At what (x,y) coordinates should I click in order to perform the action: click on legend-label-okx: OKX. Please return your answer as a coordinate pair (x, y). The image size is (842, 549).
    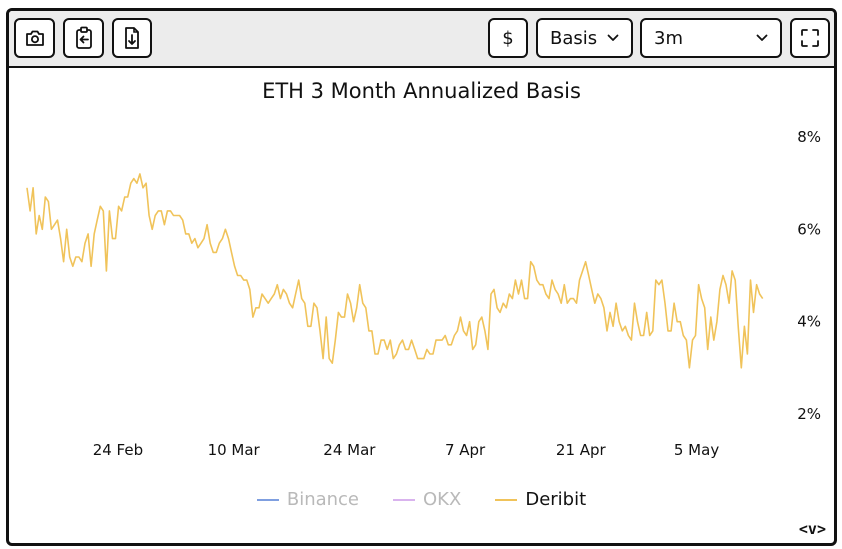
    Looking at the image, I should click on (442, 499).